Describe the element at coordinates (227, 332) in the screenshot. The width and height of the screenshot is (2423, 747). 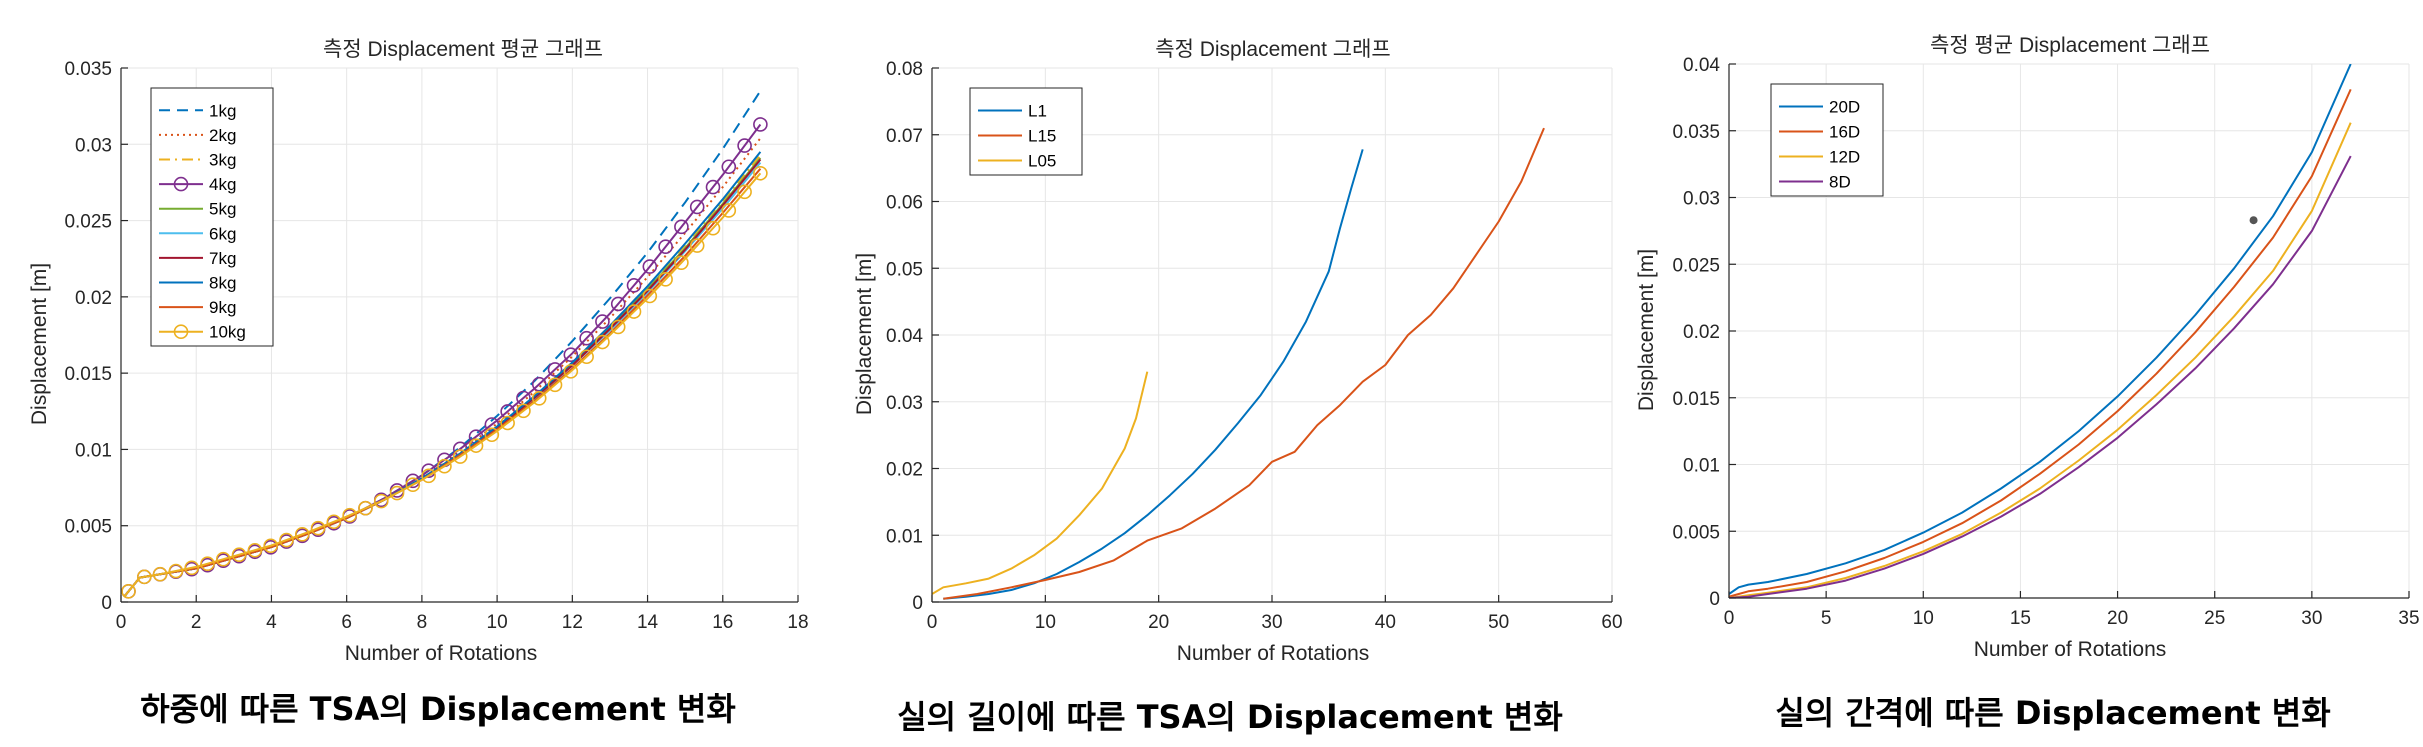
I see `legend-label: 10kg` at that location.